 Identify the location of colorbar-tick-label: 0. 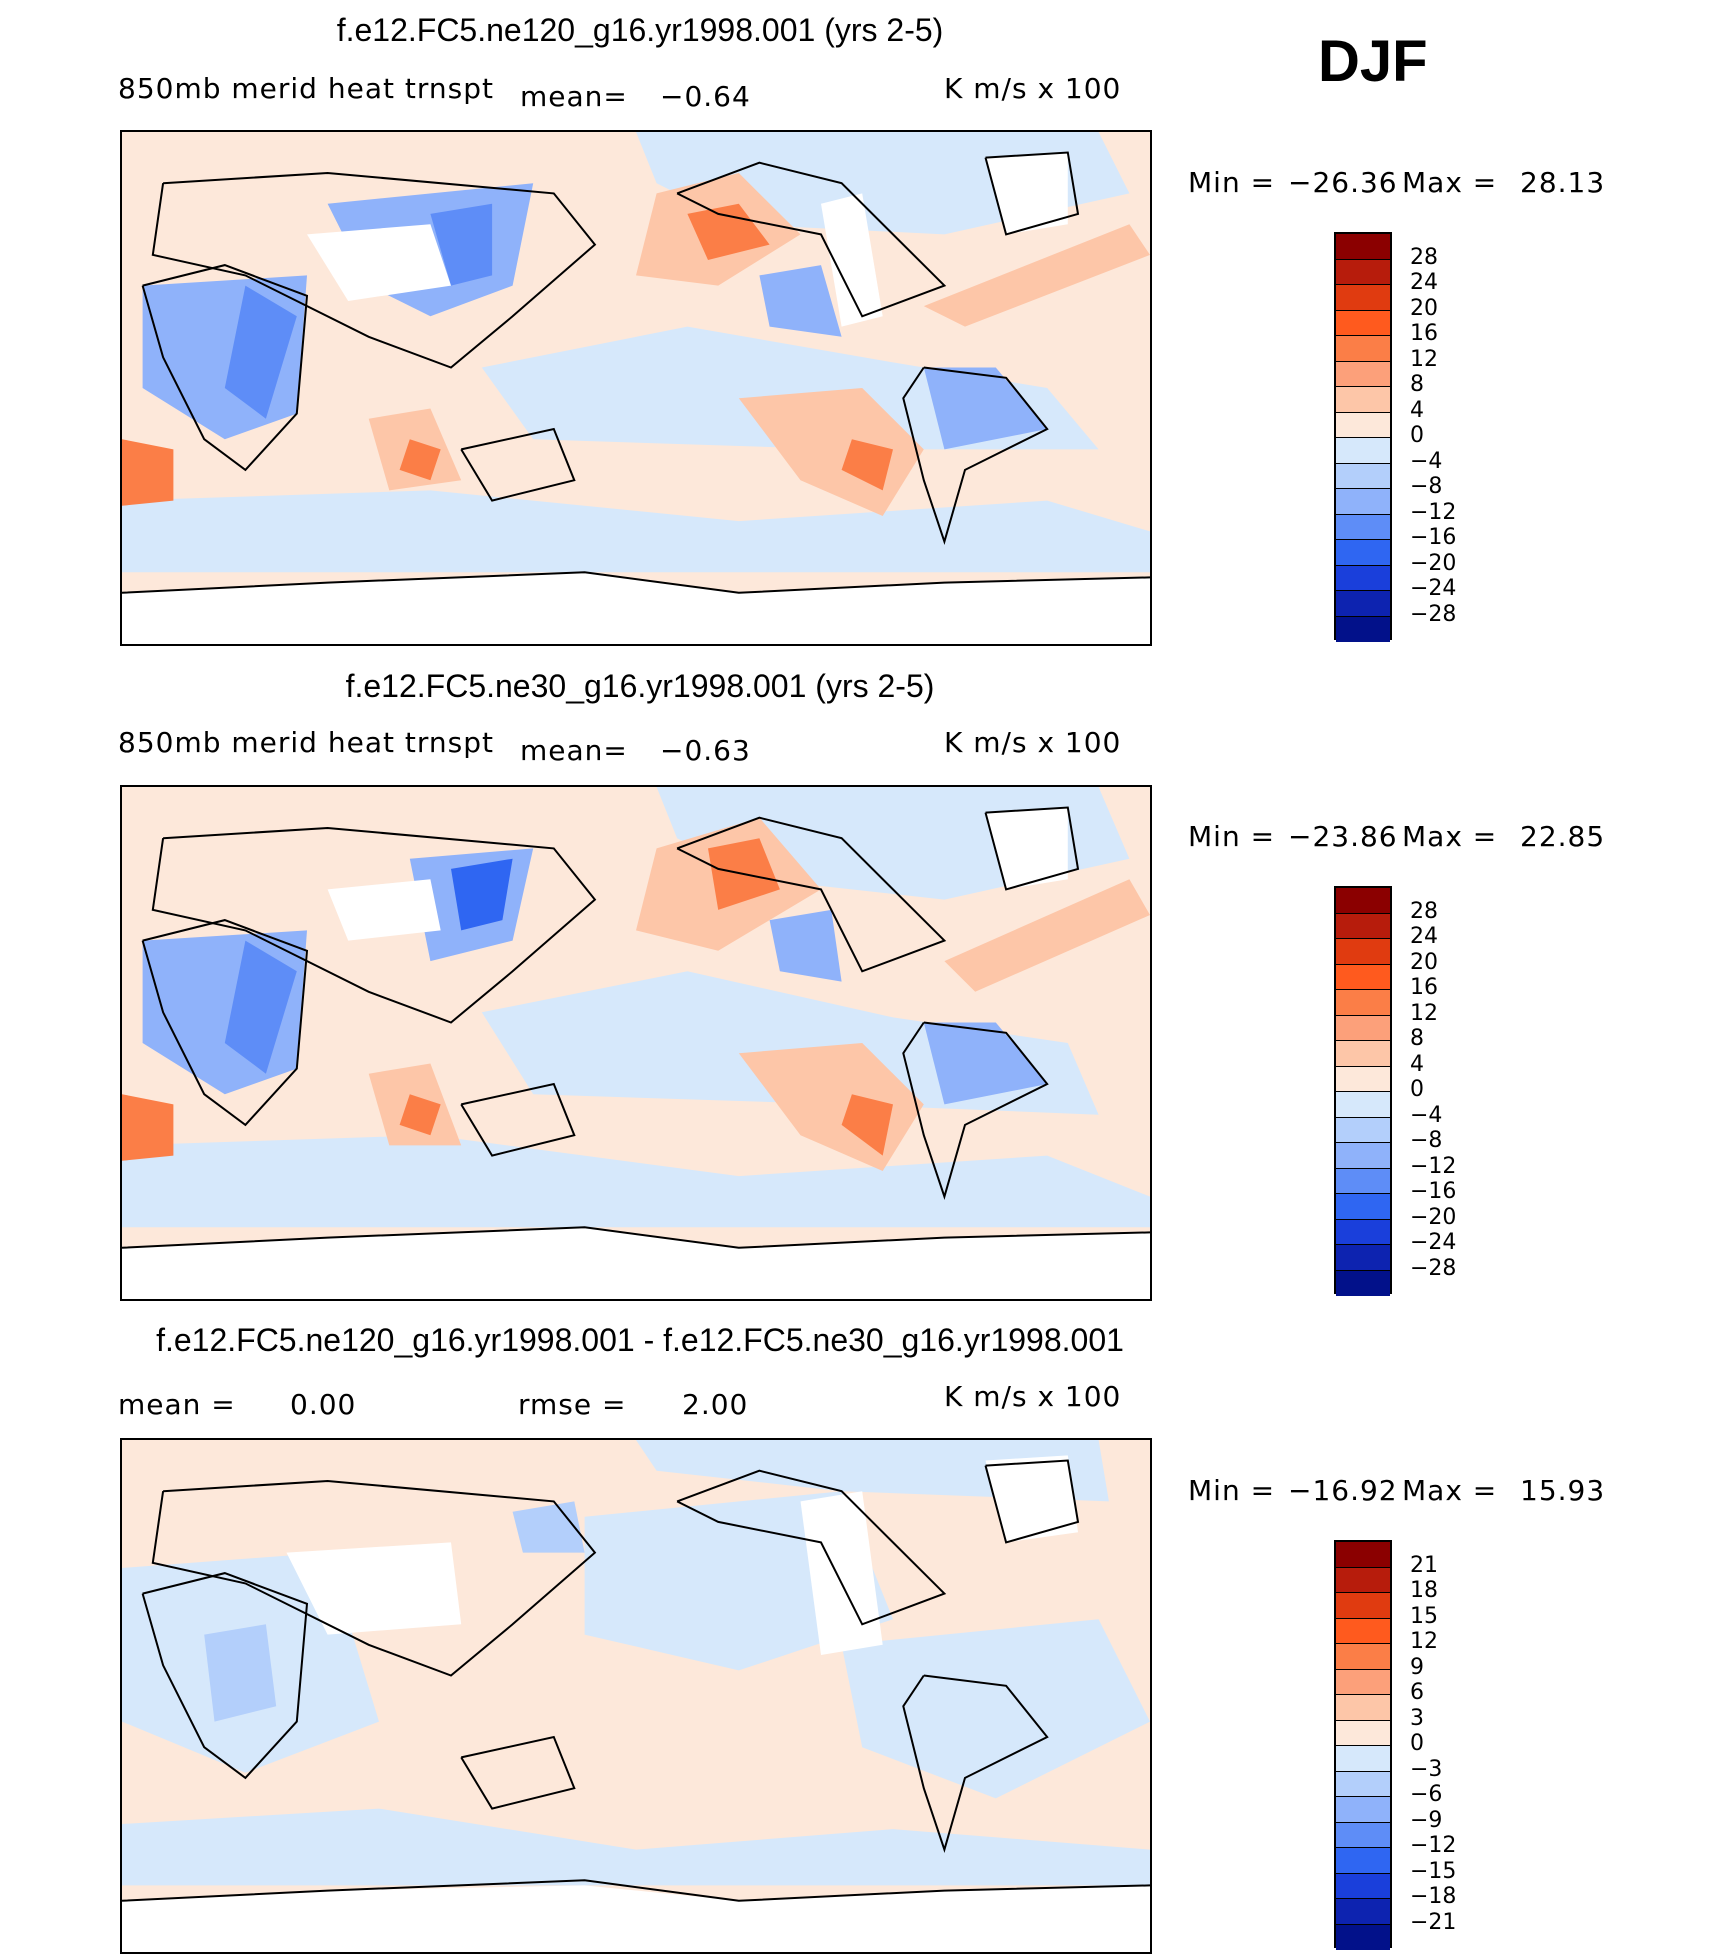
(1417, 435).